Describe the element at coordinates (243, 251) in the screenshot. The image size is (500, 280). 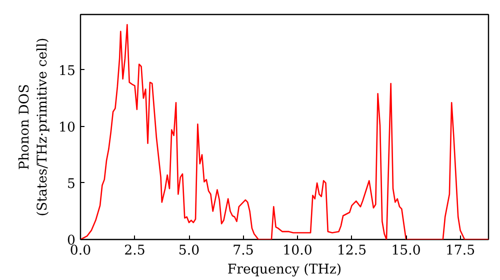
I see `x-tick-label: 7.5` at that location.